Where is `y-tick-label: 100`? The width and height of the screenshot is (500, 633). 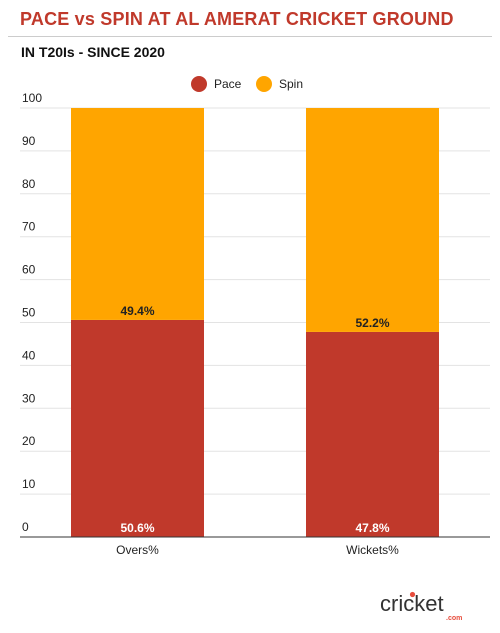
y-tick-label: 100 is located at coordinates (32, 98).